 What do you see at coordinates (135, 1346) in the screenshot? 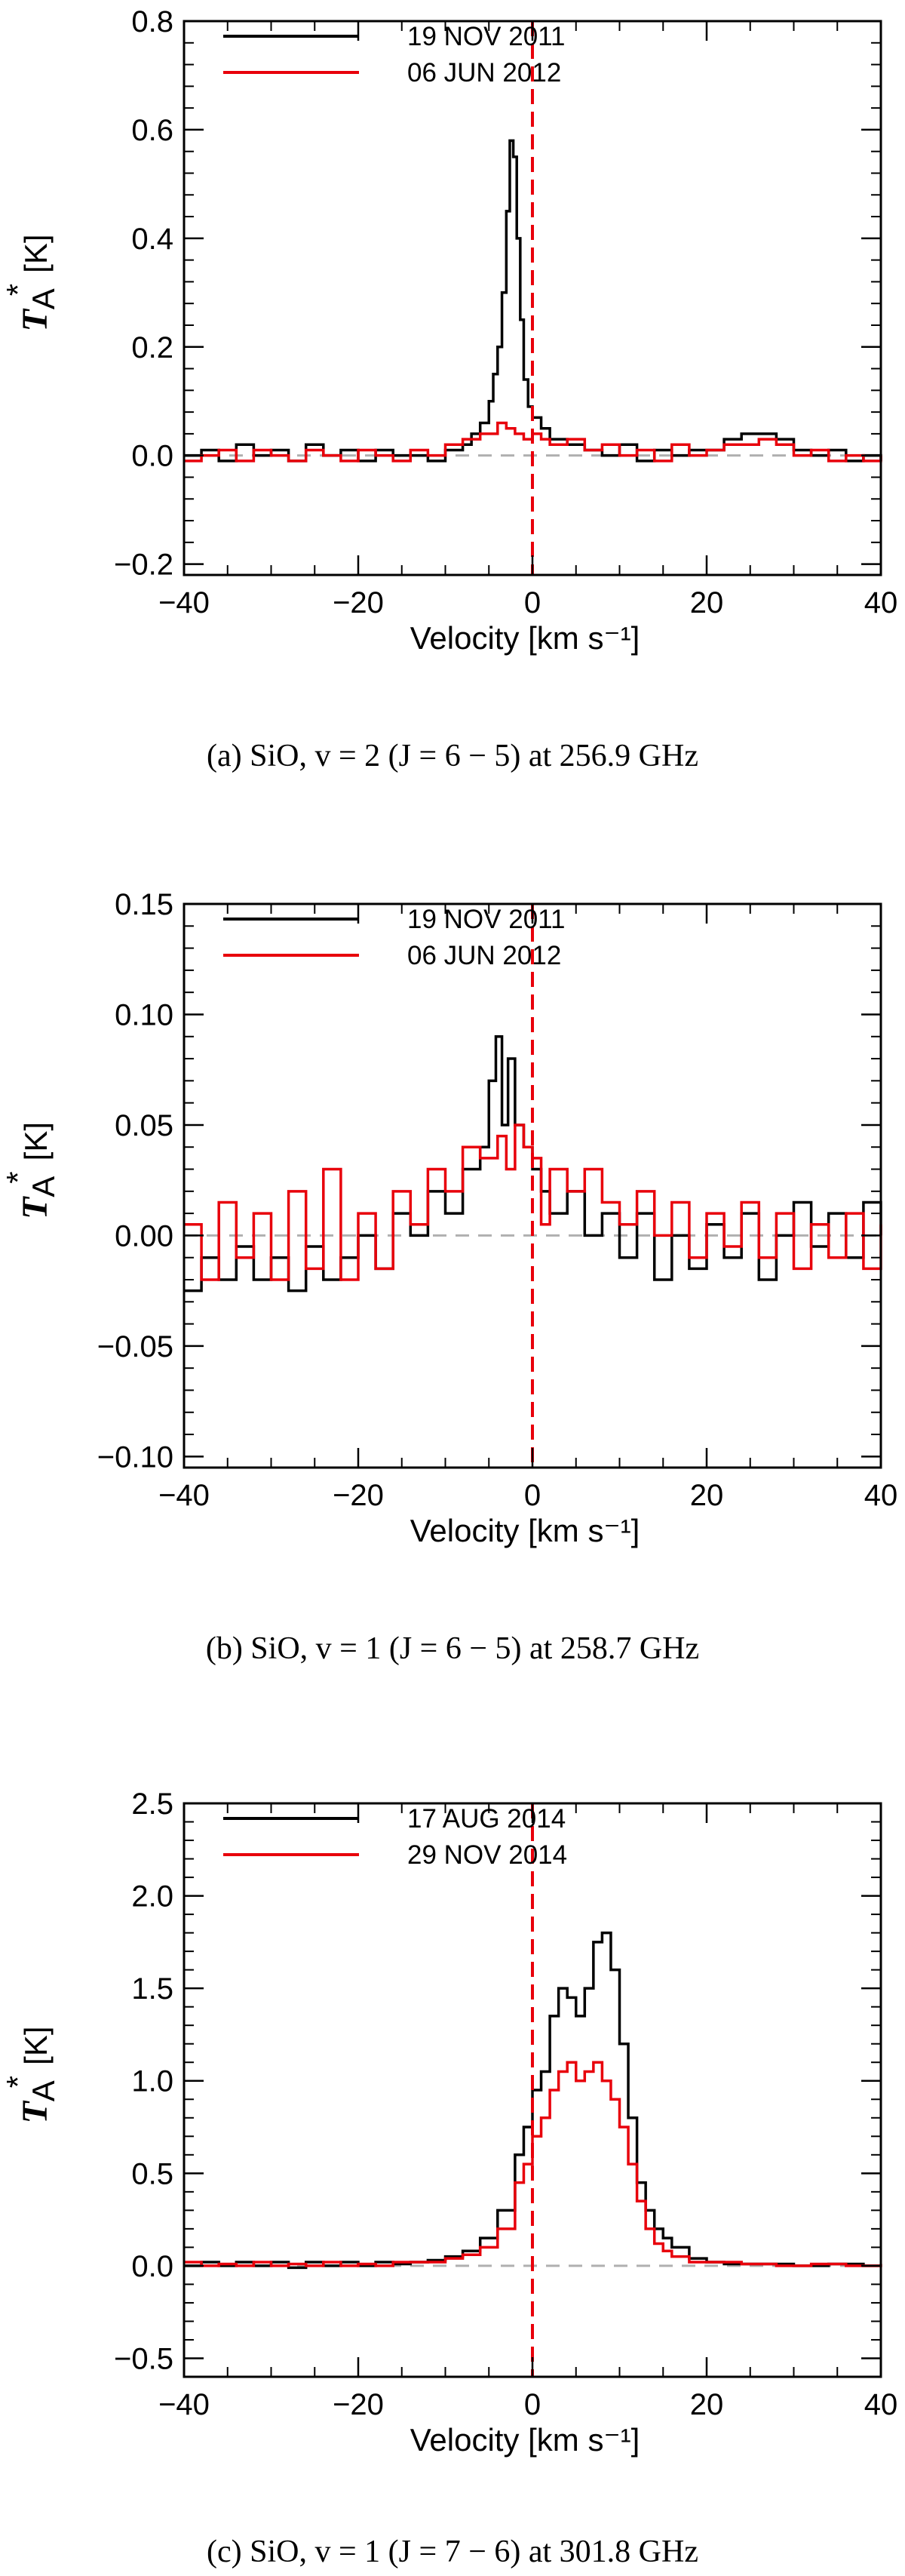
I see `y-tick-label: −0.05` at bounding box center [135, 1346].